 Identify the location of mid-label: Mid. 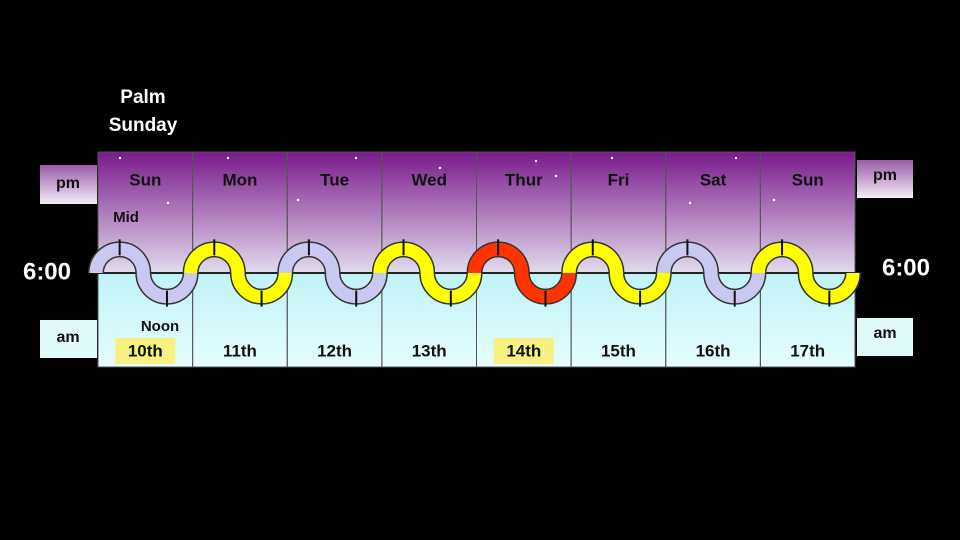
(126, 217).